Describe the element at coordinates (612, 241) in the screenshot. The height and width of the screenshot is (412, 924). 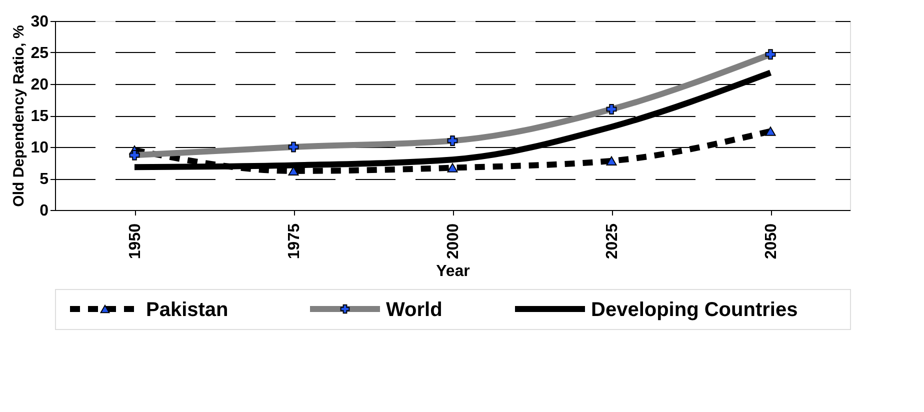
I see `x-tick-label: 2025` at that location.